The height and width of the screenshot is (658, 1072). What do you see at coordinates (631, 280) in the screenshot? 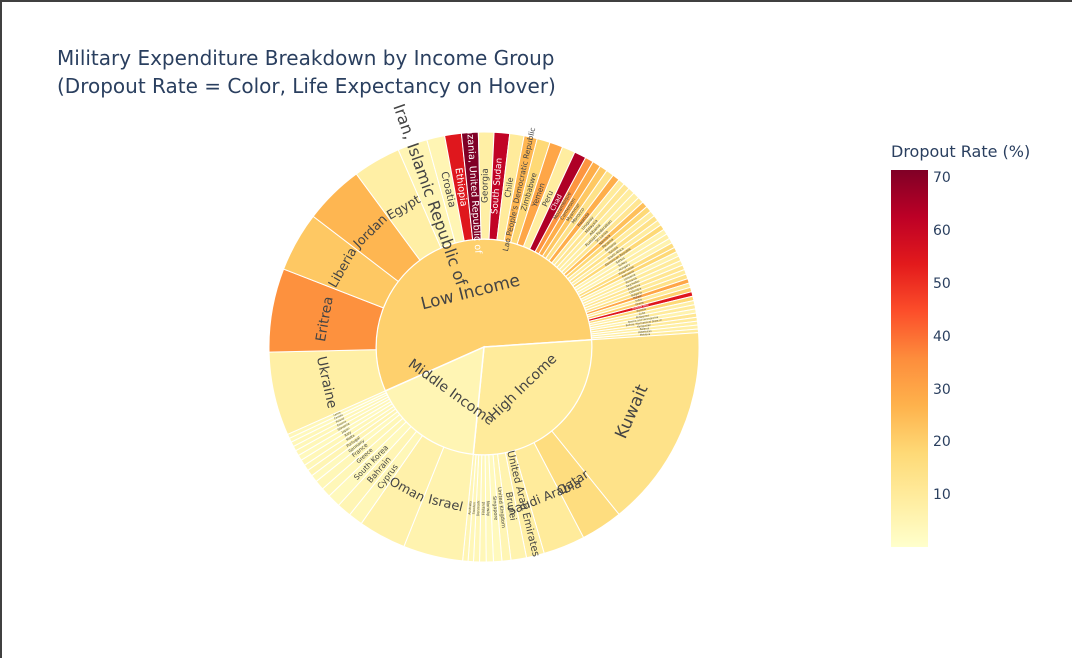
I see `country-label: Romania` at bounding box center [631, 280].